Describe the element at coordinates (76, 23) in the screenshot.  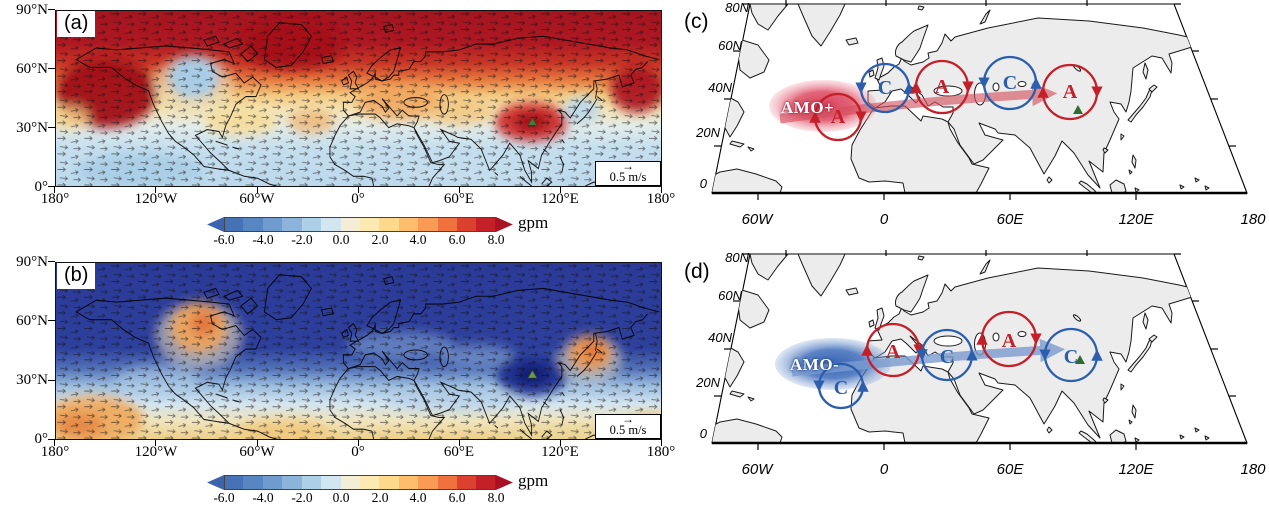
I see `panel-label-text: (a)` at that location.